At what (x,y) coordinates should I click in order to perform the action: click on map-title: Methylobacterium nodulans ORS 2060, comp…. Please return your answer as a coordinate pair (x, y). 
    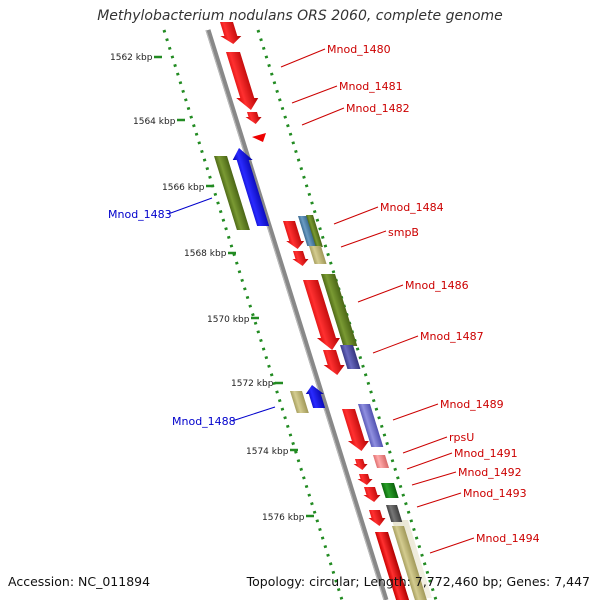
    Looking at the image, I should click on (300, 16).